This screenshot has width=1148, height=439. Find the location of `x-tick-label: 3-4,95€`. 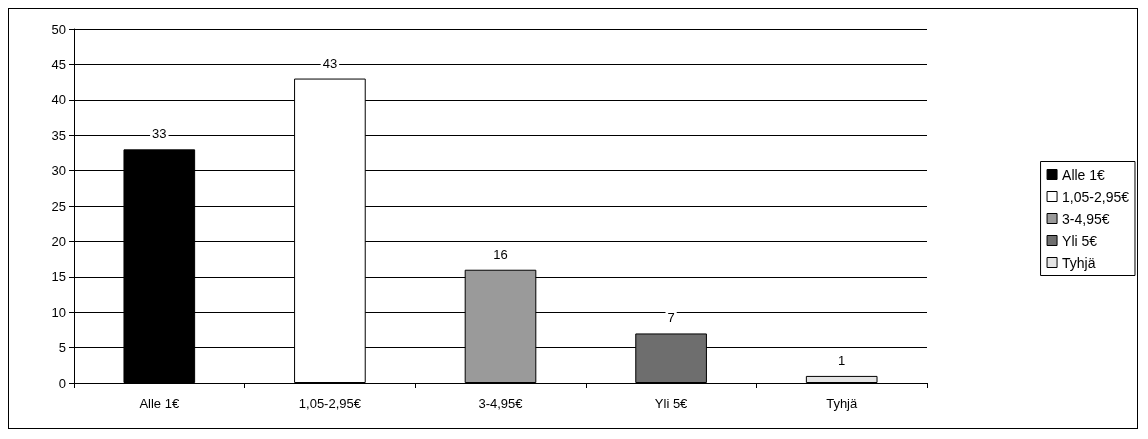

x-tick-label: 3-4,95€ is located at coordinates (501, 403).